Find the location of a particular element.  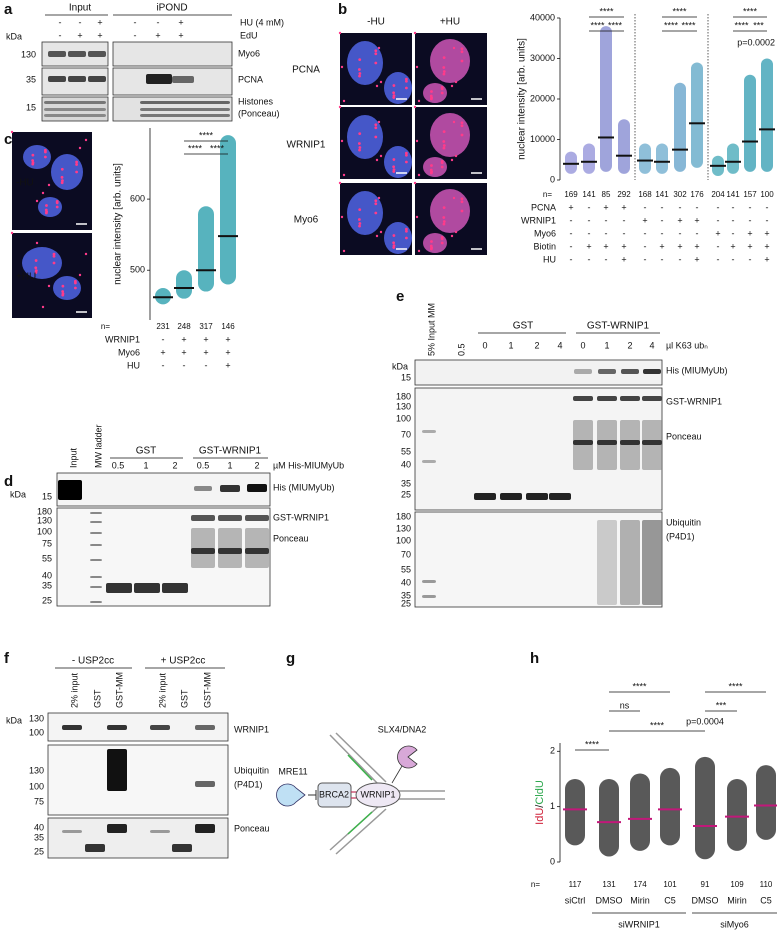

y-axis-label-part: CldU is located at coordinates (540, 792).